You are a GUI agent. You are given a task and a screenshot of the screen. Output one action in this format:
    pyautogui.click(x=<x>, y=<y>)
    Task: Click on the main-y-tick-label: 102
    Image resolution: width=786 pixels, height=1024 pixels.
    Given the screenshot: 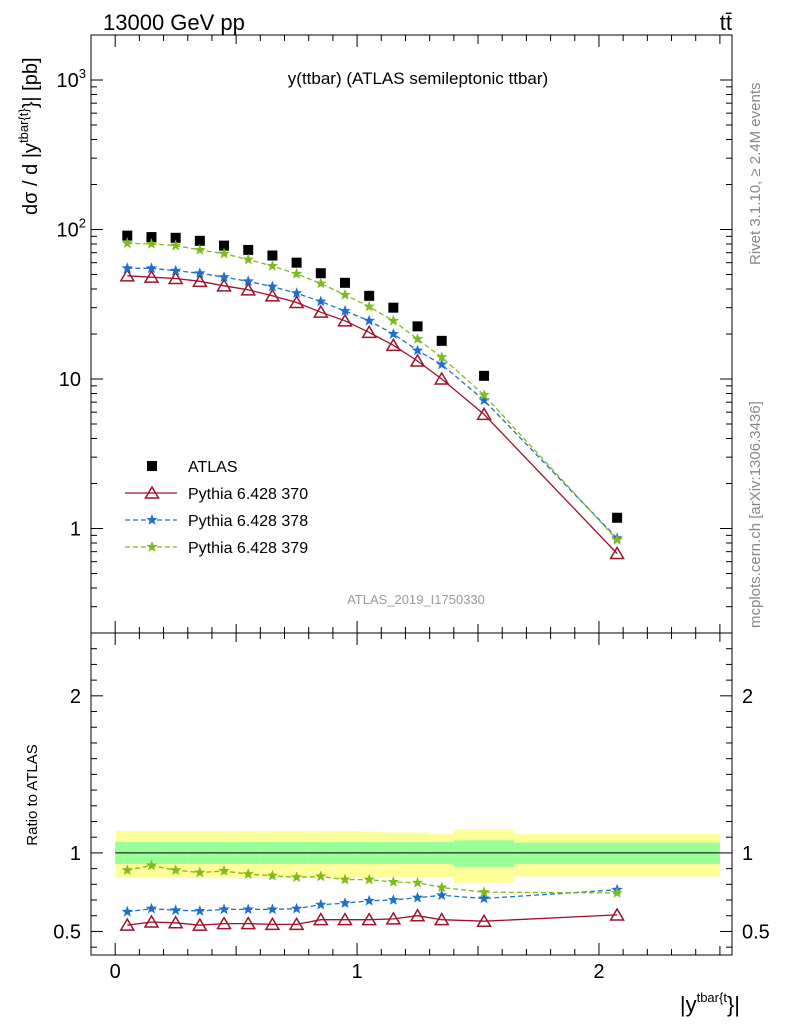 What is the action you would take?
    pyautogui.click(x=71, y=229)
    